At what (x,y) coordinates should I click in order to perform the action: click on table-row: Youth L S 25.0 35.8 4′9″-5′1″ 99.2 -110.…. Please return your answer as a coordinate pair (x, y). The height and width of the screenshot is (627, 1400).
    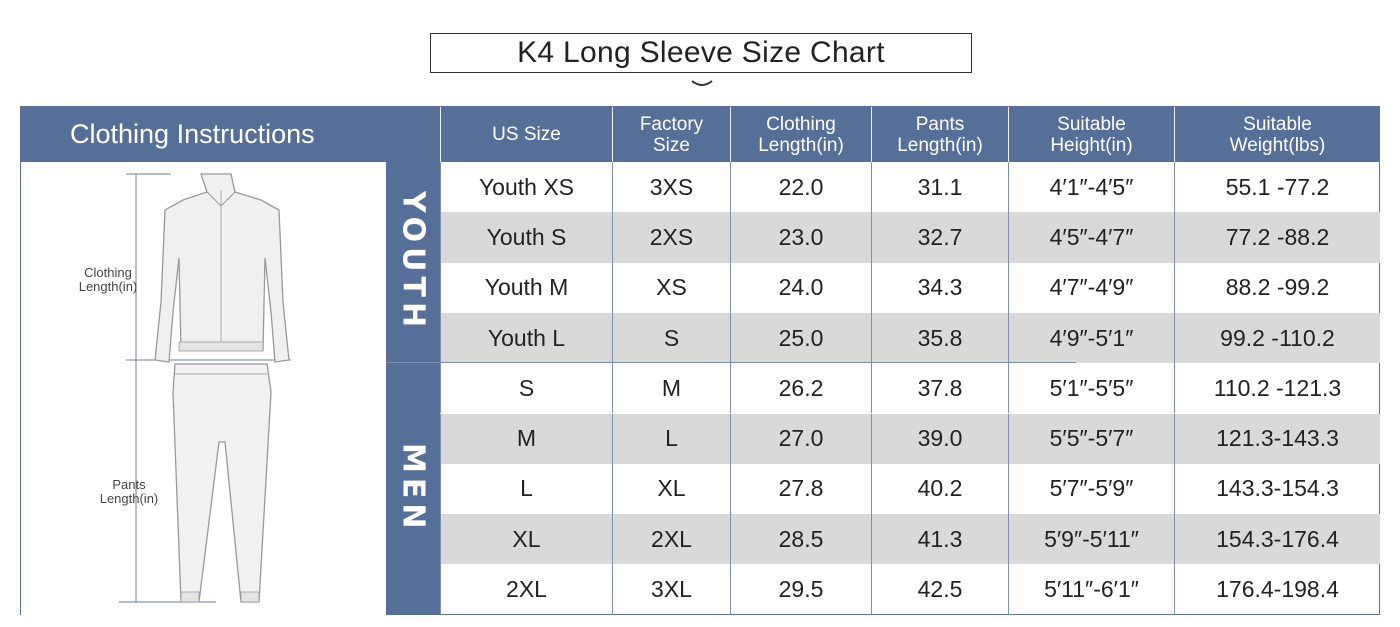
    Looking at the image, I should click on (910, 338).